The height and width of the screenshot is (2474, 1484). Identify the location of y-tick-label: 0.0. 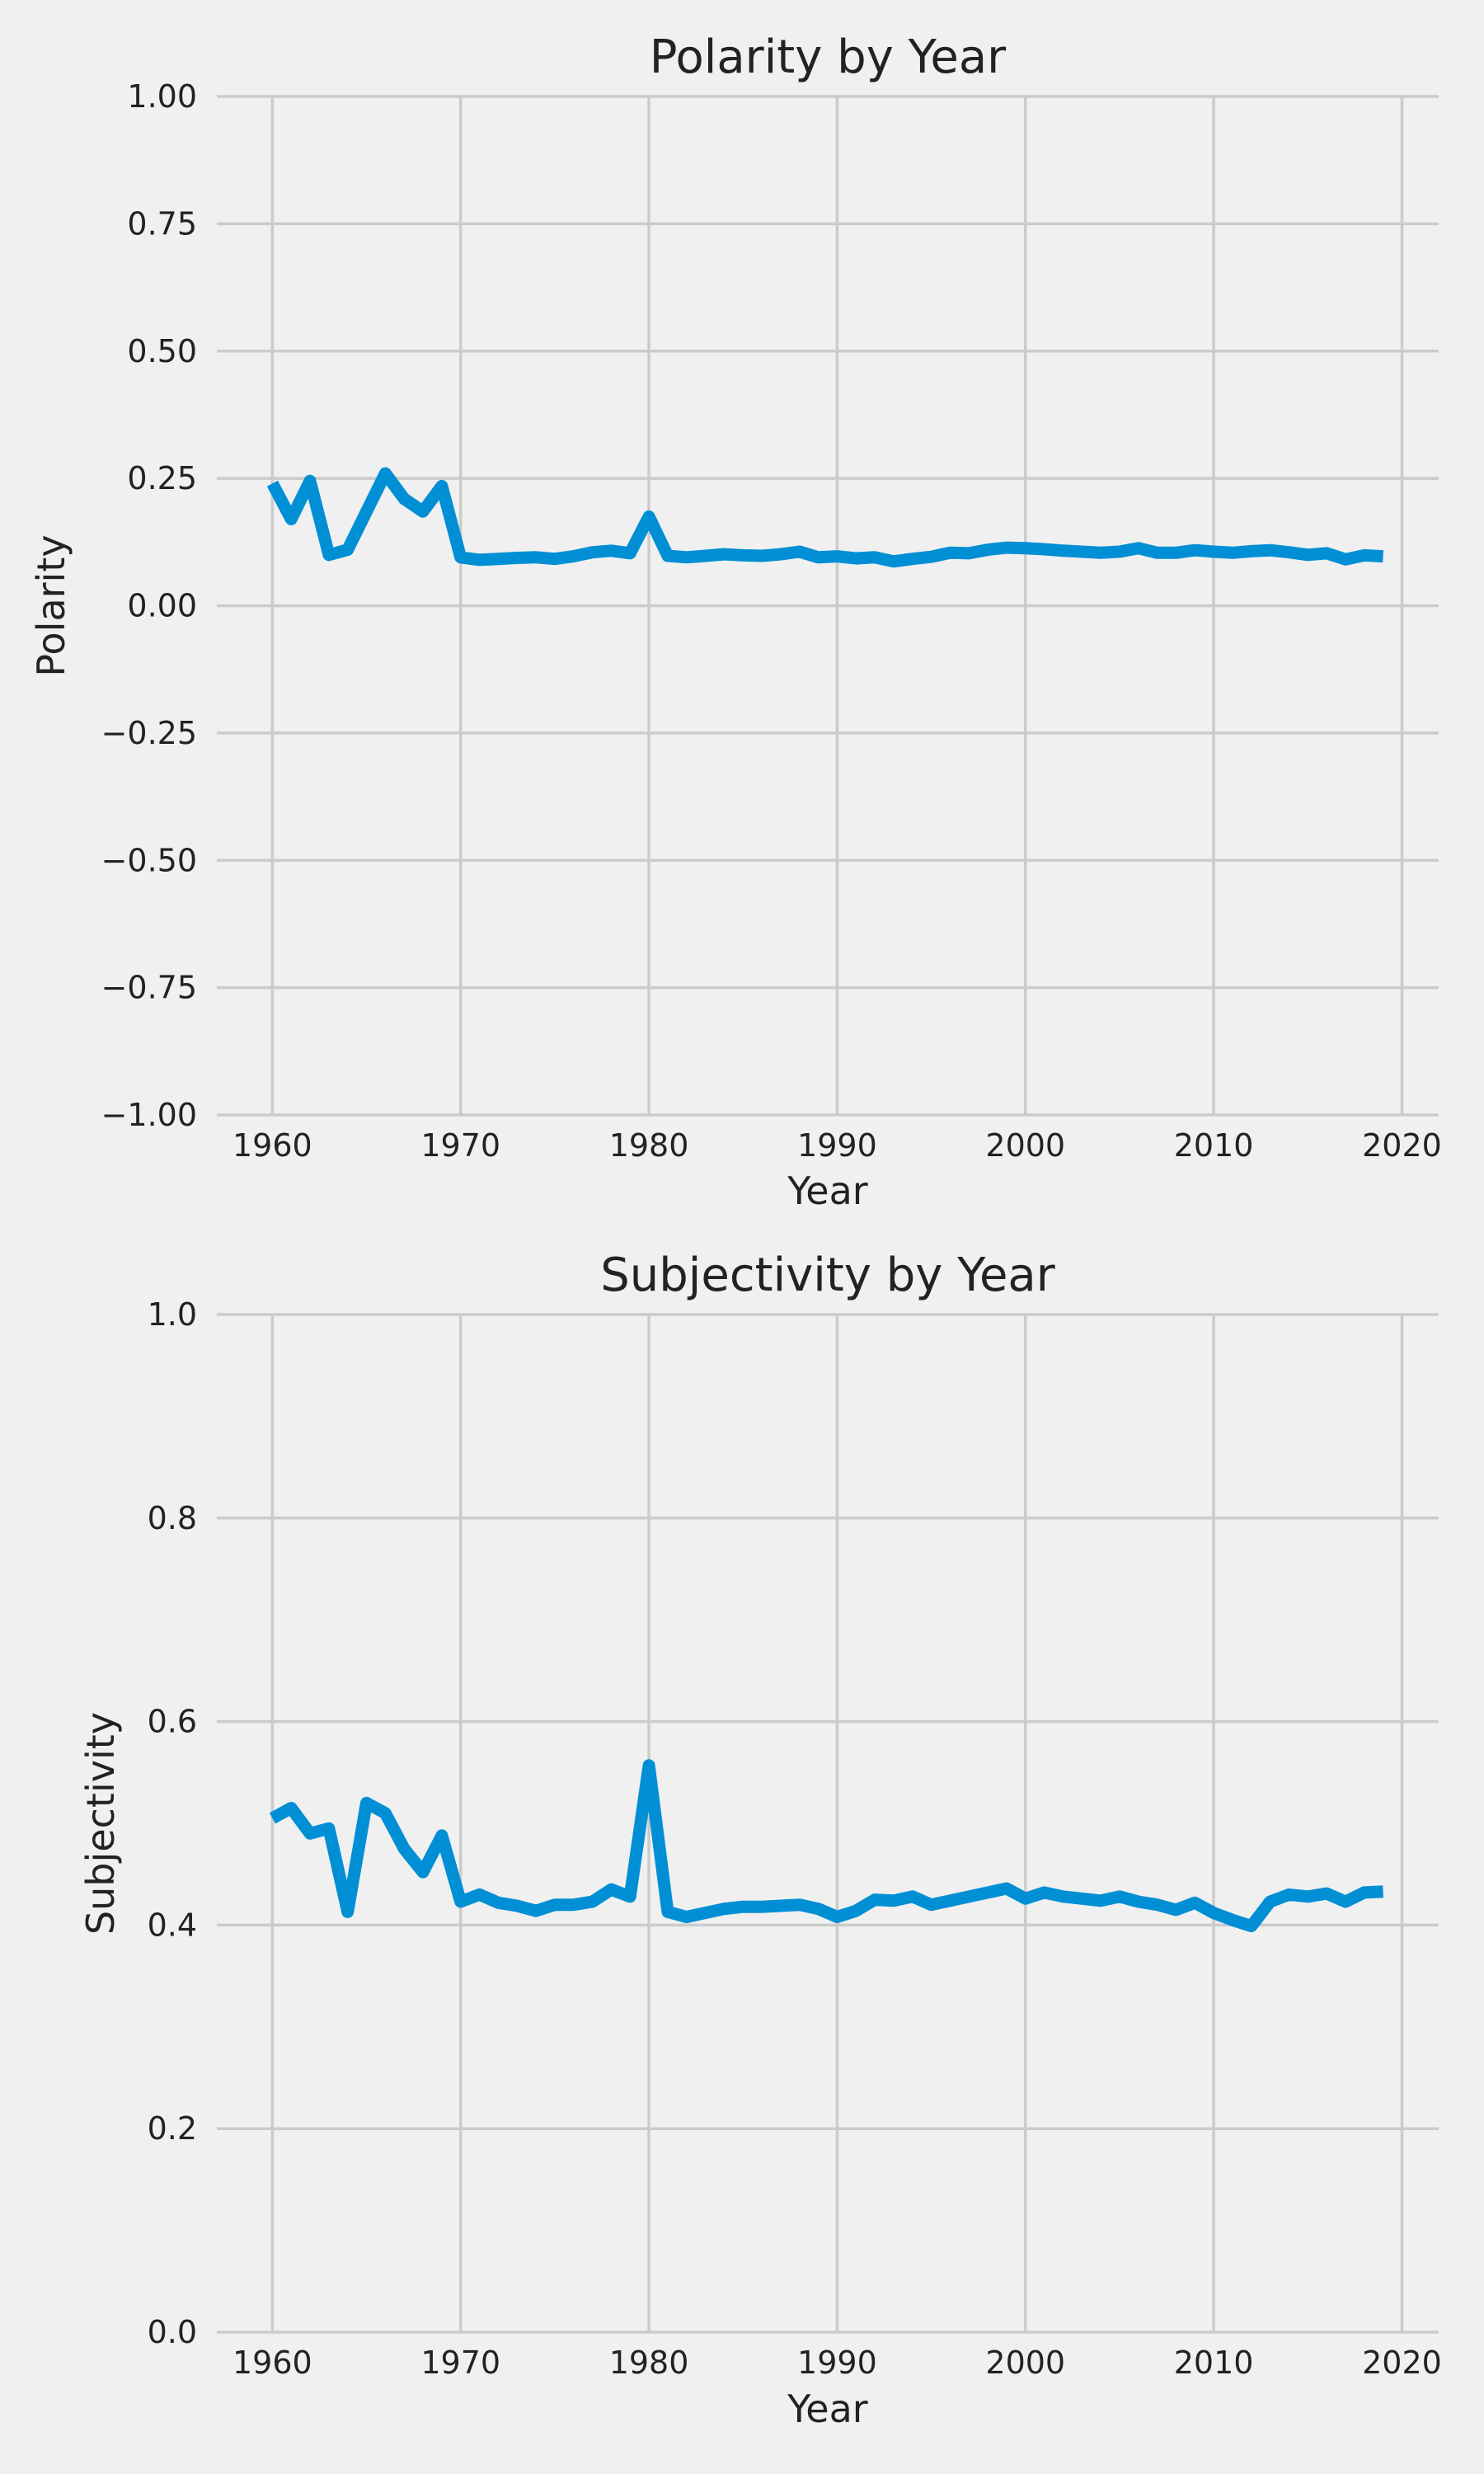
(172, 2332).